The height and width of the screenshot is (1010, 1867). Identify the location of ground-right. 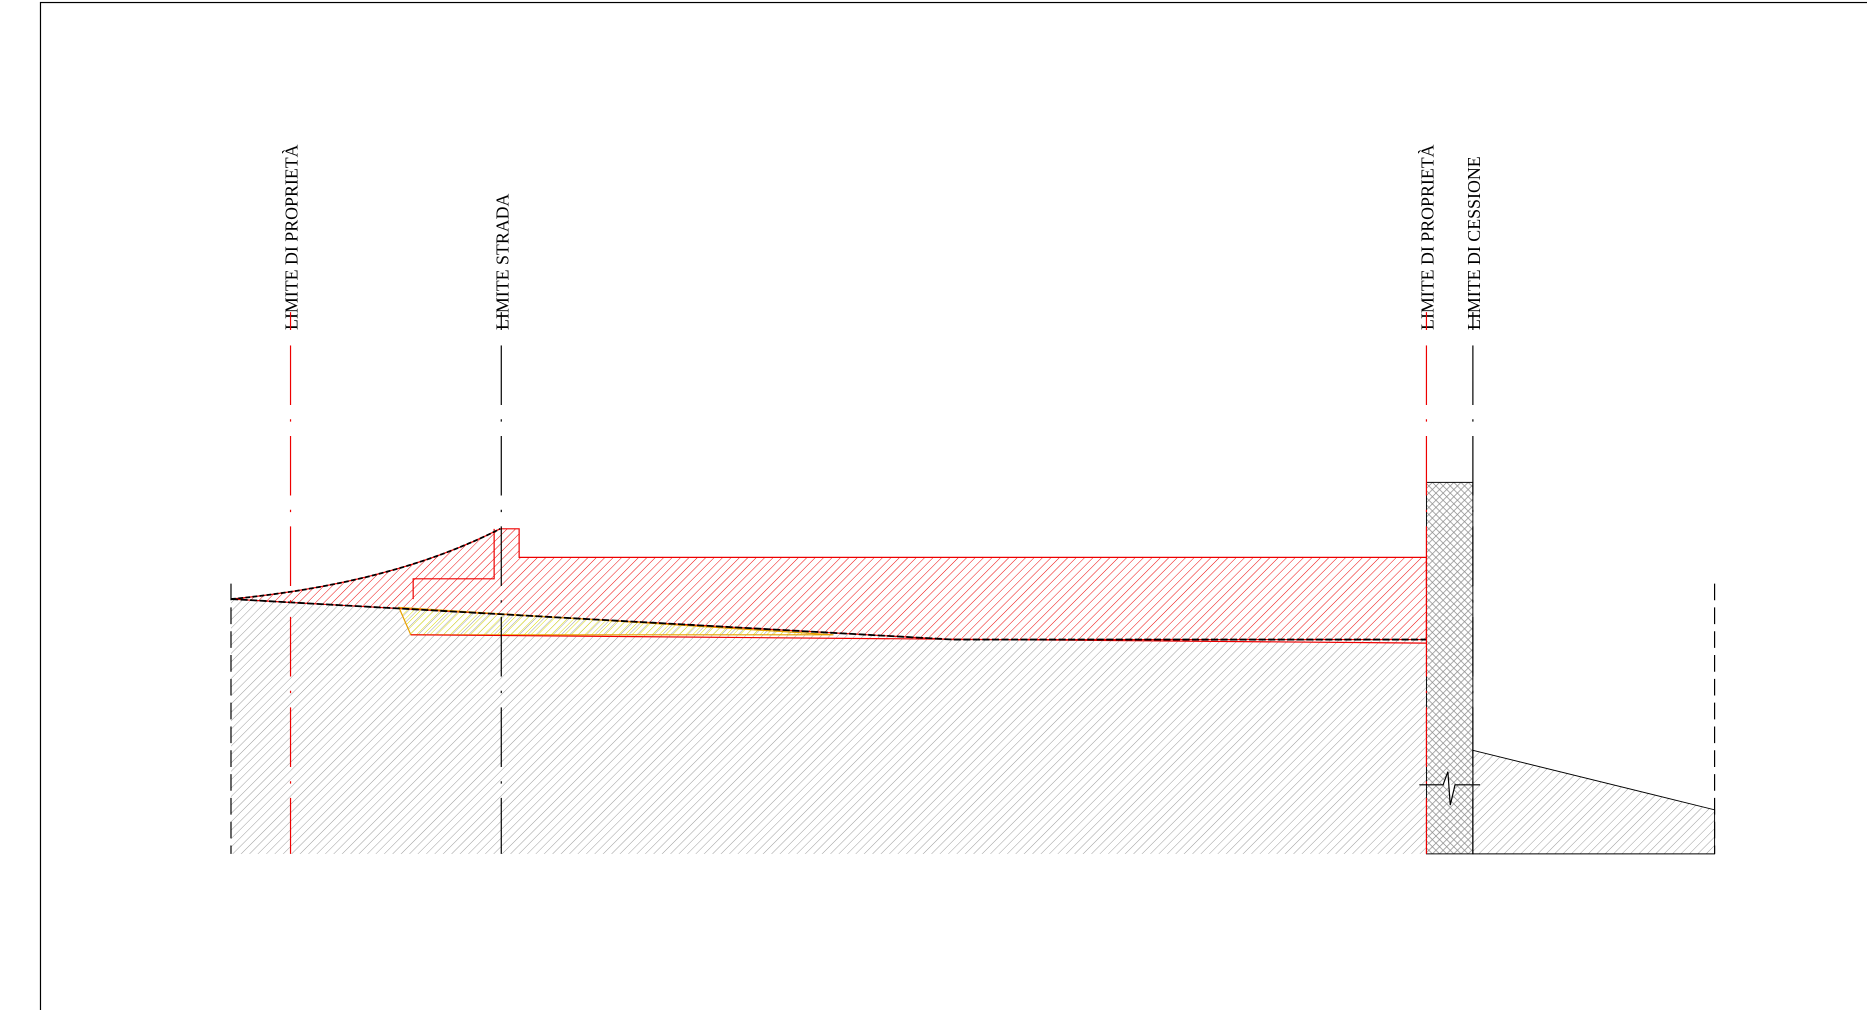
(1594, 802).